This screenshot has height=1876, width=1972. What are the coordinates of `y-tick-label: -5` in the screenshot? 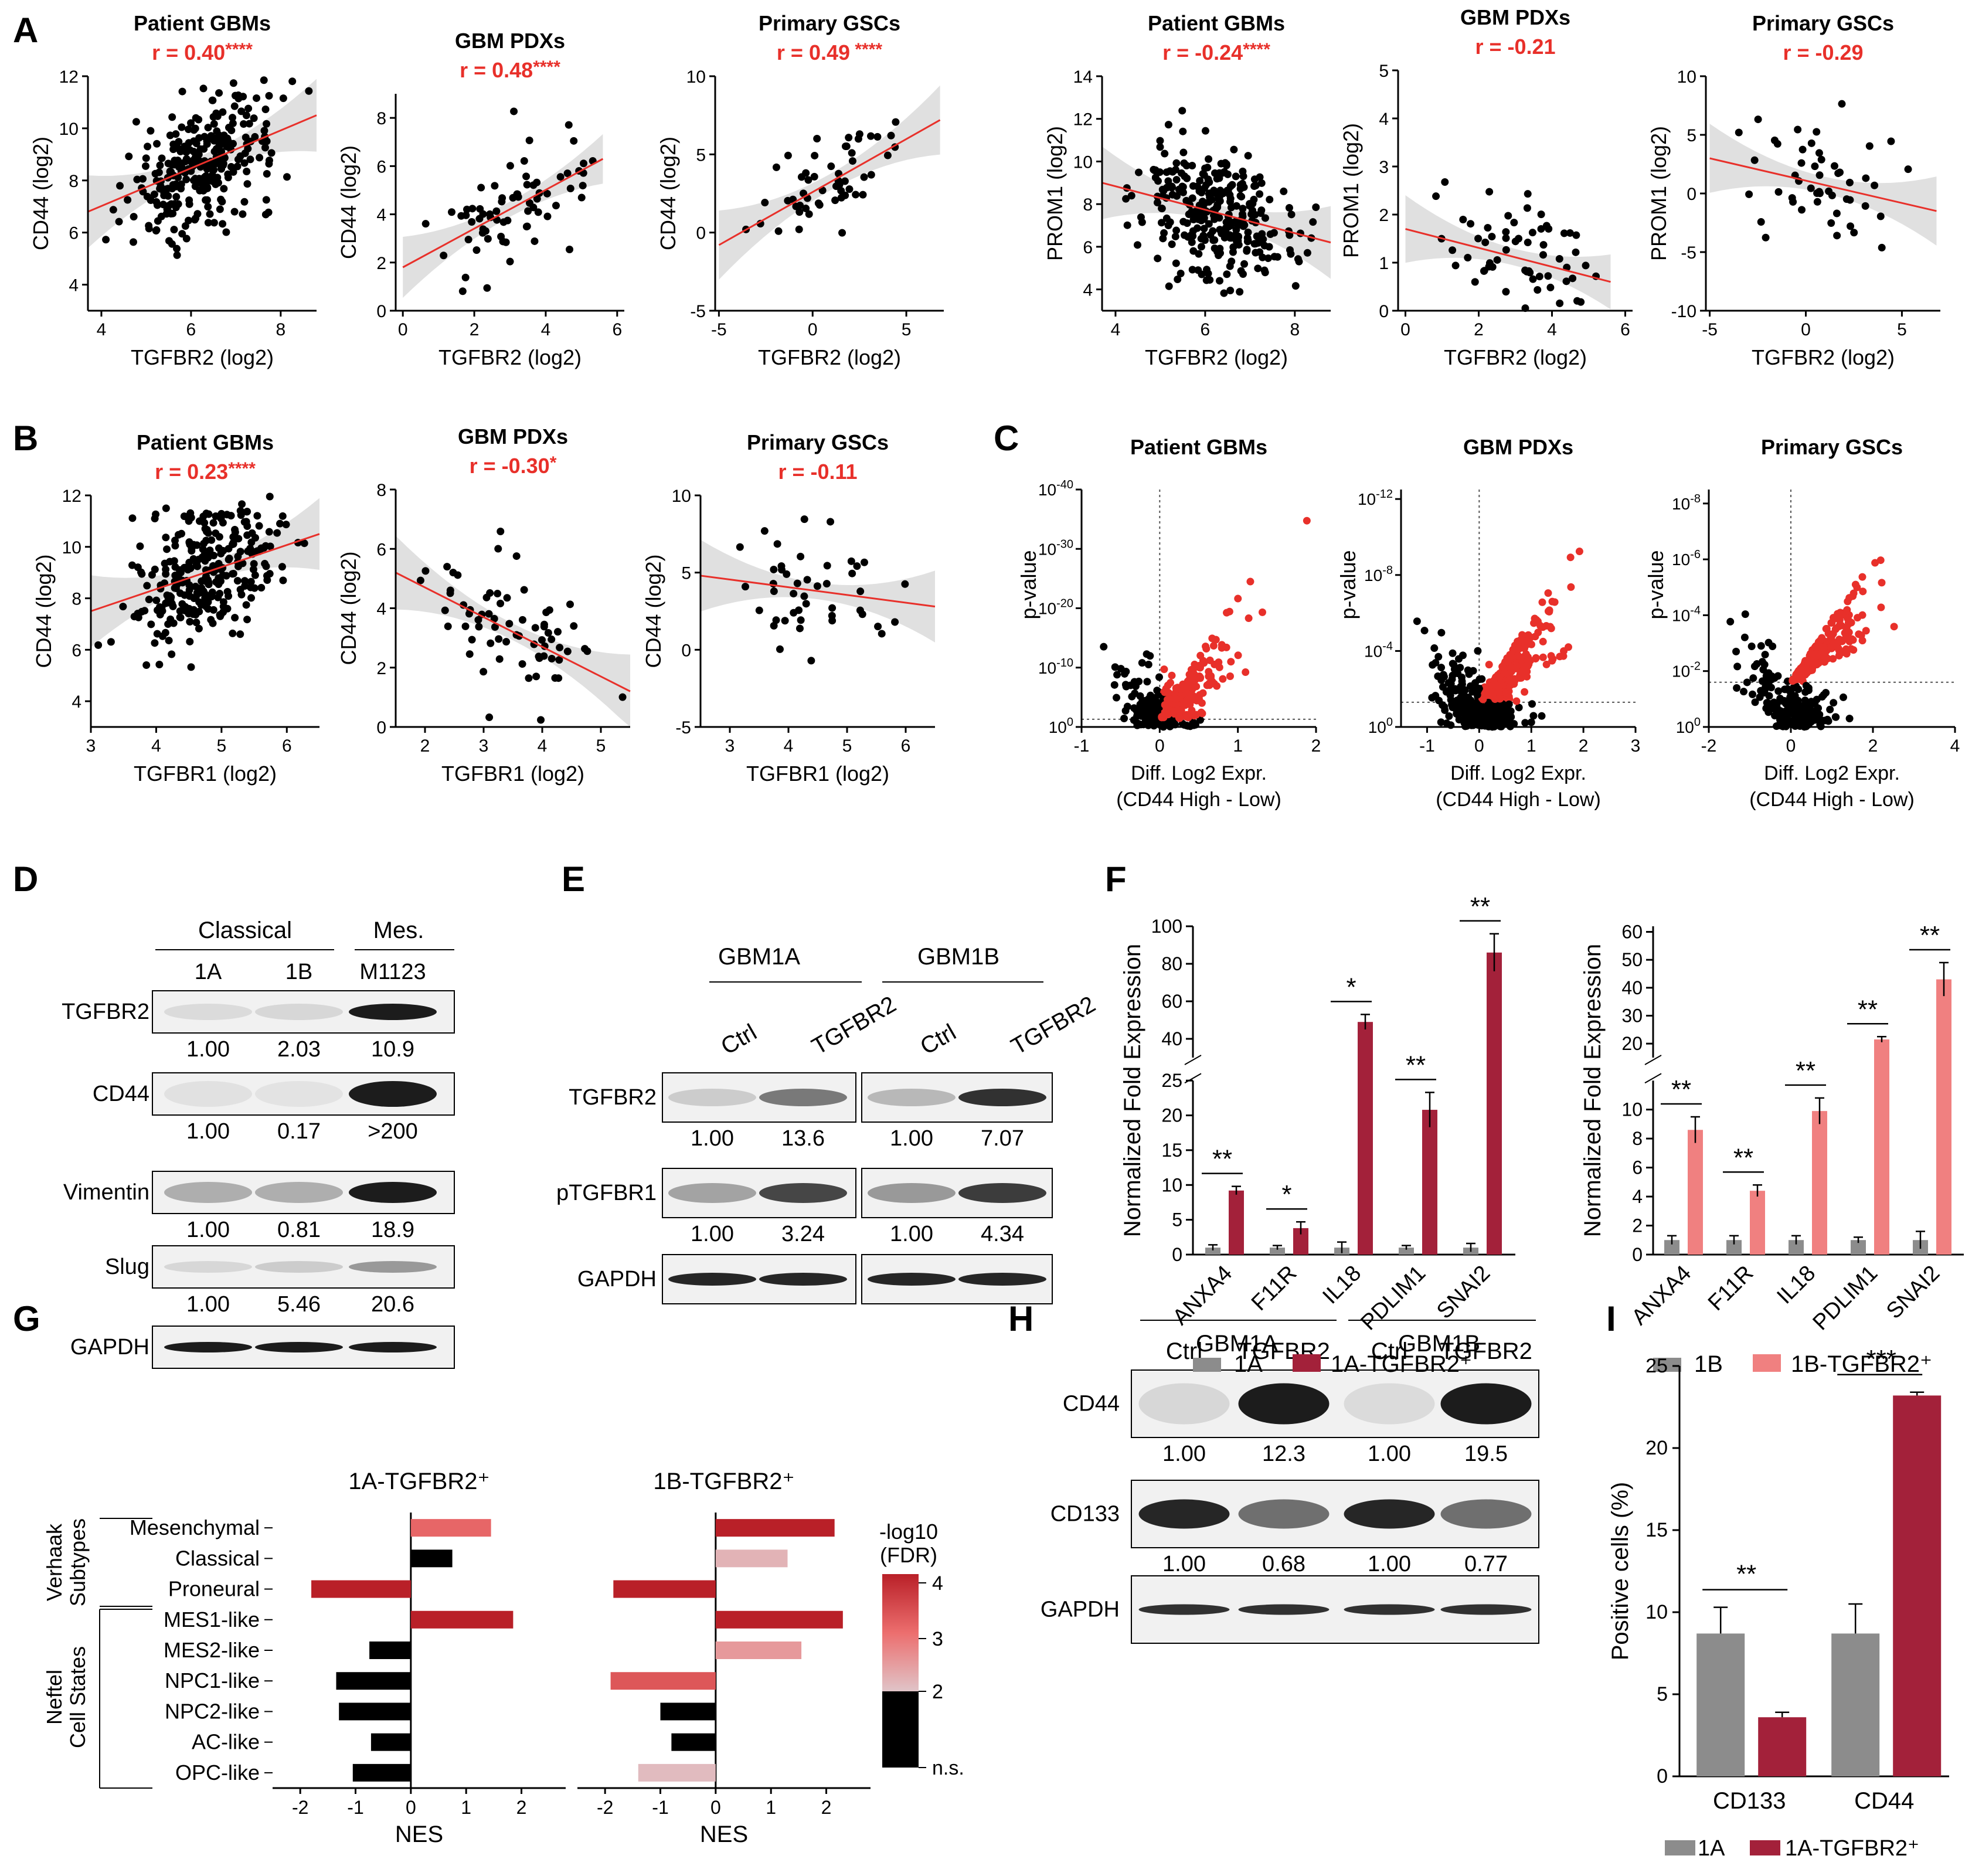 It's located at (683, 728).